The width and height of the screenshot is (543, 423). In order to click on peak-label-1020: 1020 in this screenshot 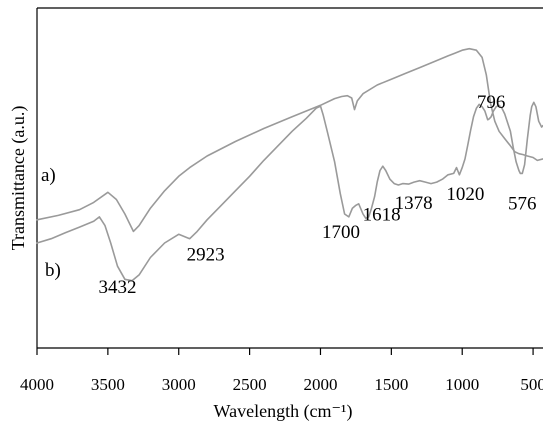, I will do `click(465, 194)`.